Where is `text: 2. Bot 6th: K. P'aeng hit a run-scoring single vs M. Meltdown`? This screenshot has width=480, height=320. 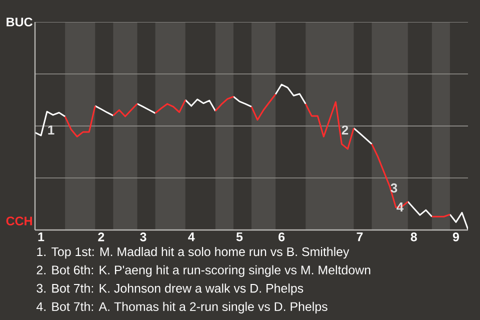
text: 2. Bot 6th: K. P'aeng hit a run-scoring single vs M. Meltdown is located at coordinates (203, 271).